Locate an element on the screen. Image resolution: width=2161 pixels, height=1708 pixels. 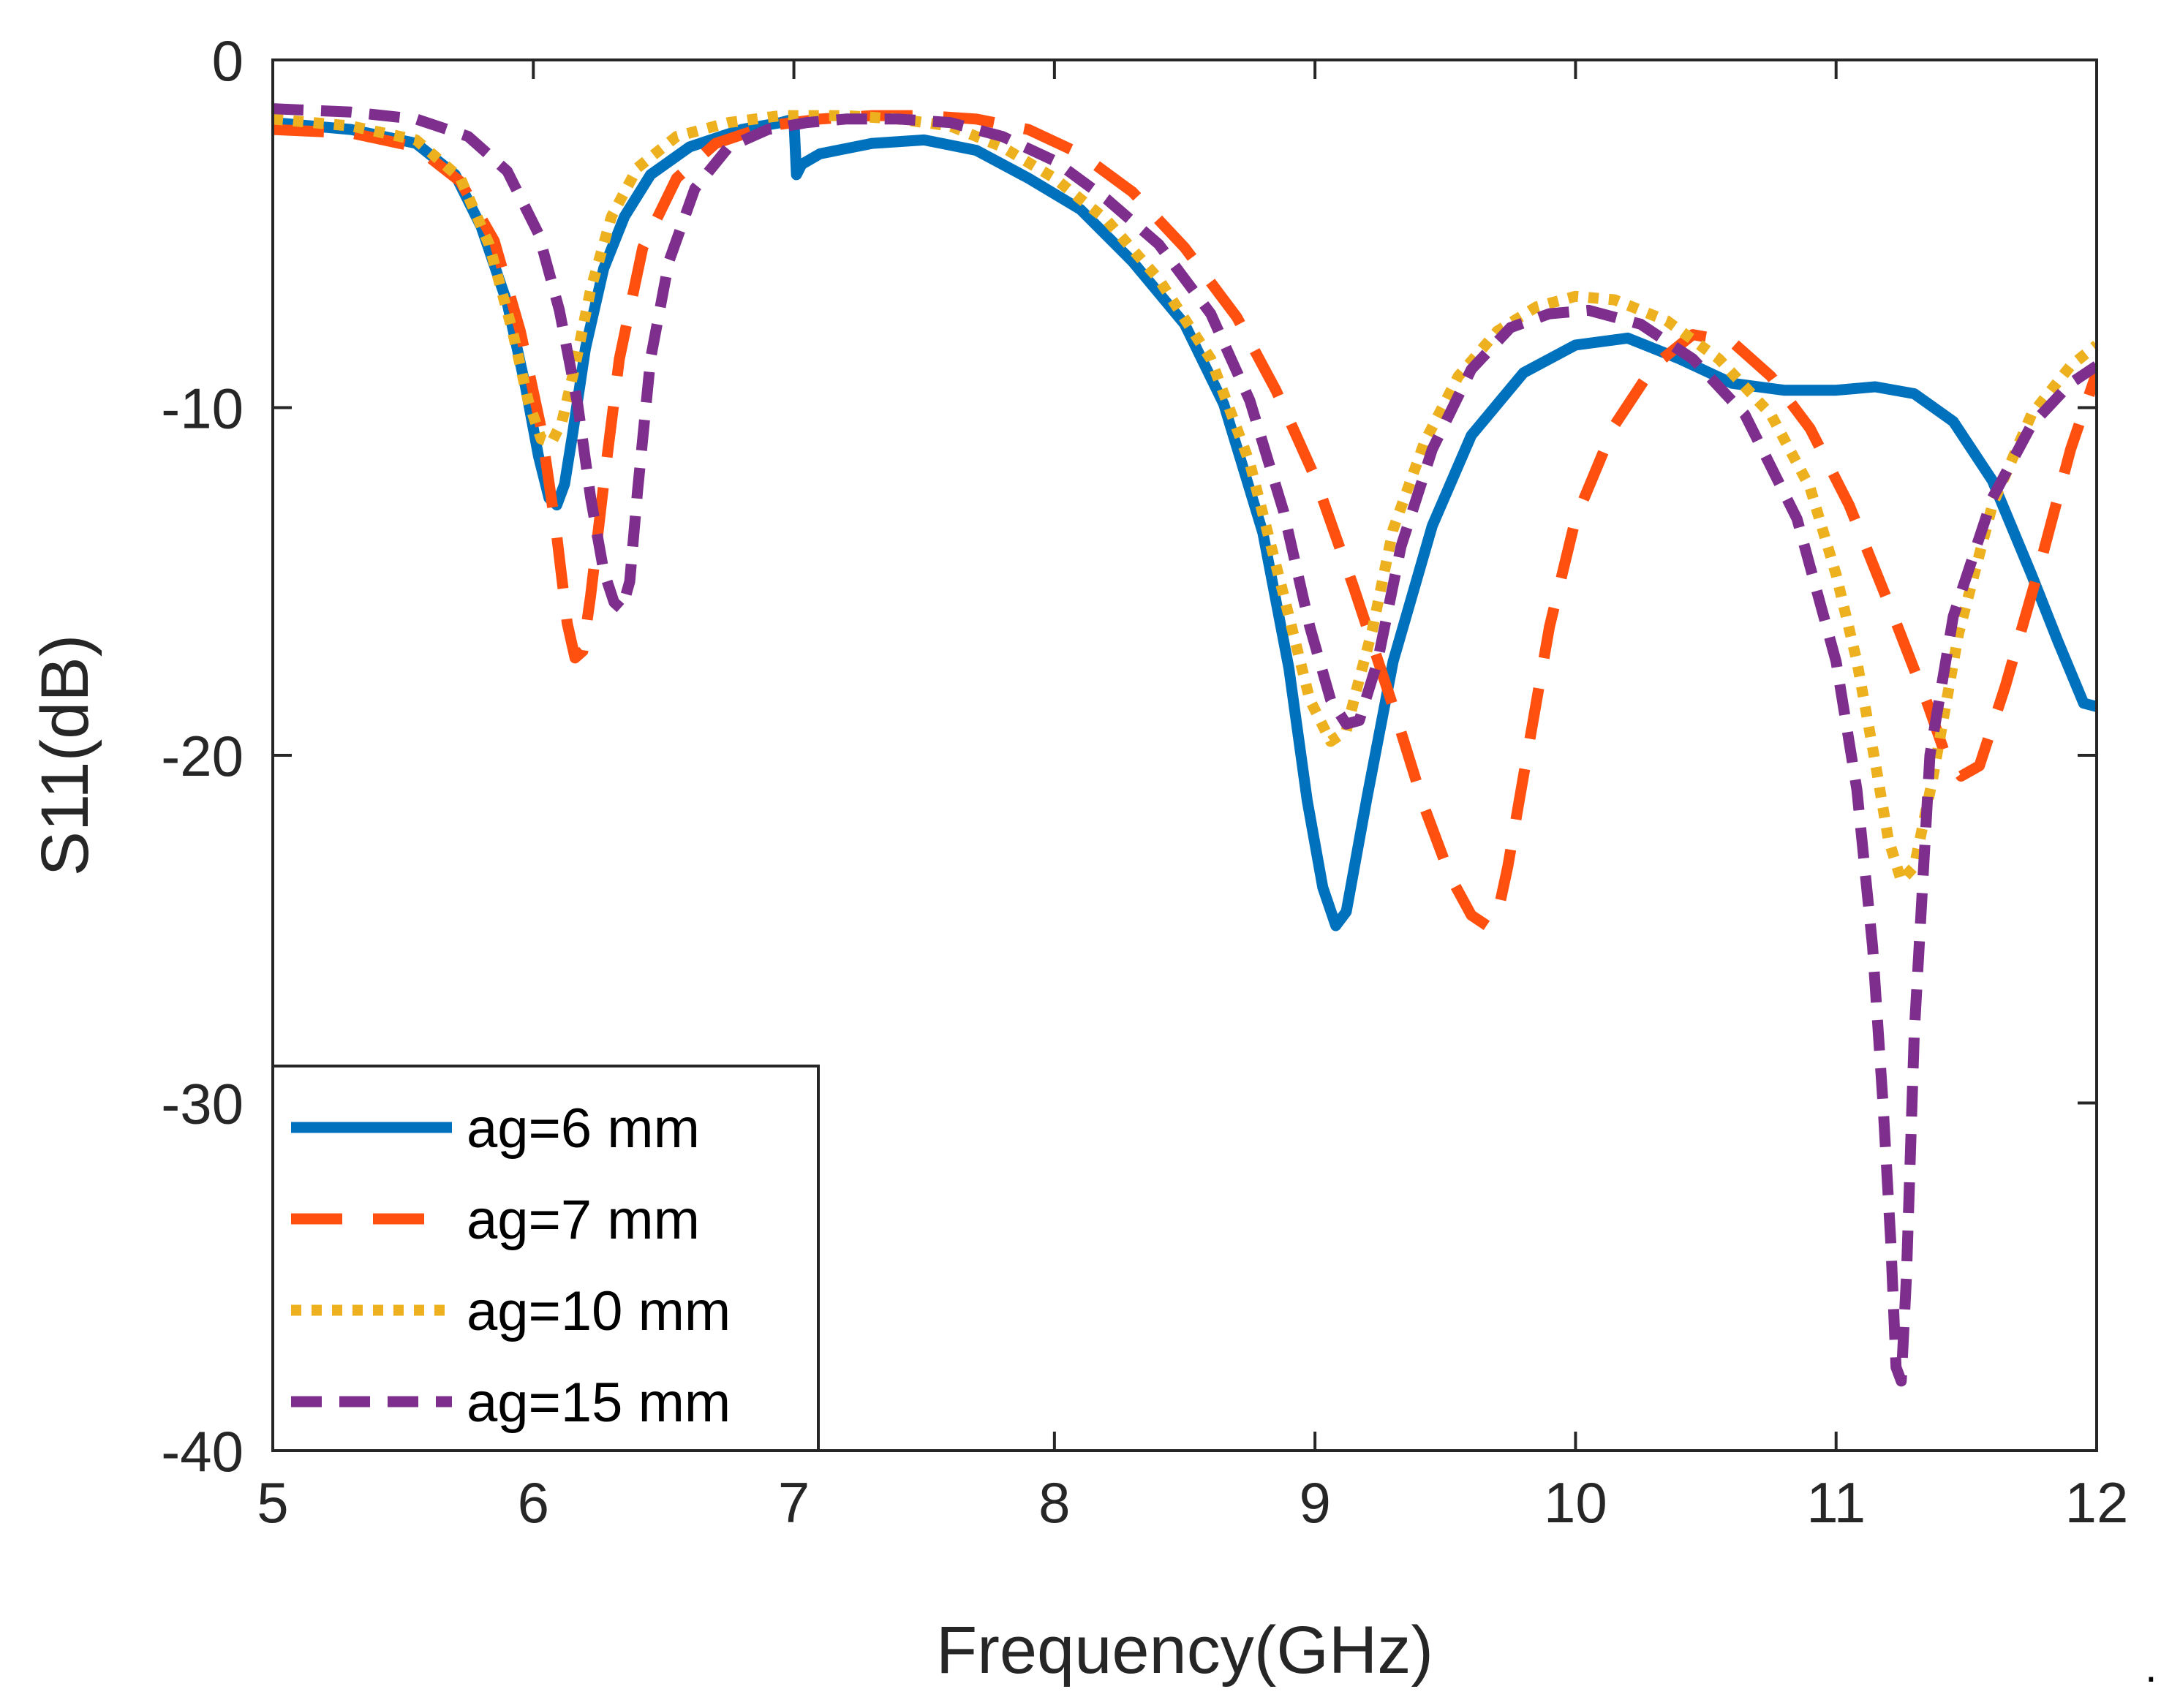
y-axis-title: S11(dB) is located at coordinates (65, 756).